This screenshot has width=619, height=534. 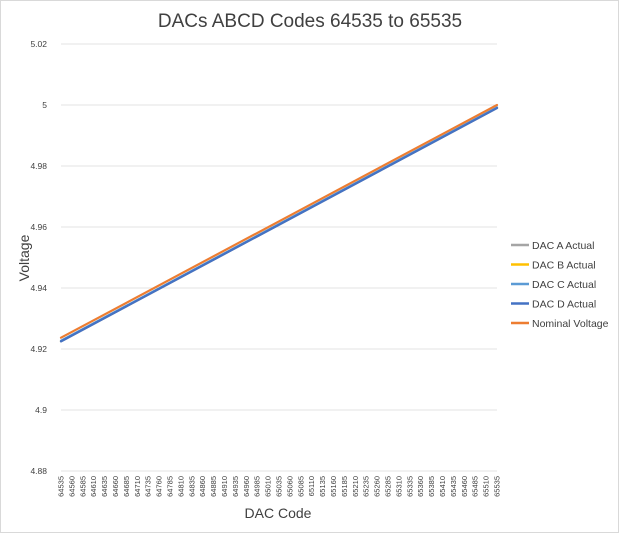 What do you see at coordinates (377, 486) in the screenshot?
I see `x-tick-label: 65260` at bounding box center [377, 486].